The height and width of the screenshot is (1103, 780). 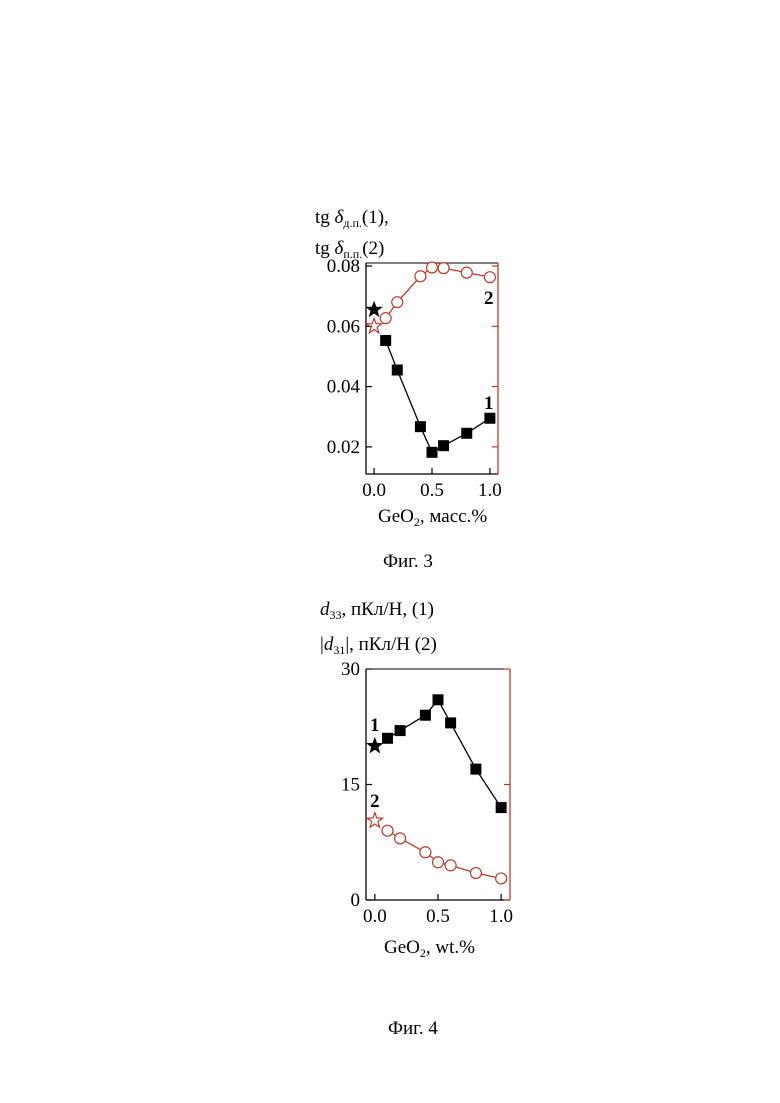 What do you see at coordinates (429, 949) in the screenshot?
I see `fig4-xlabel: GeO2, wt.%` at bounding box center [429, 949].